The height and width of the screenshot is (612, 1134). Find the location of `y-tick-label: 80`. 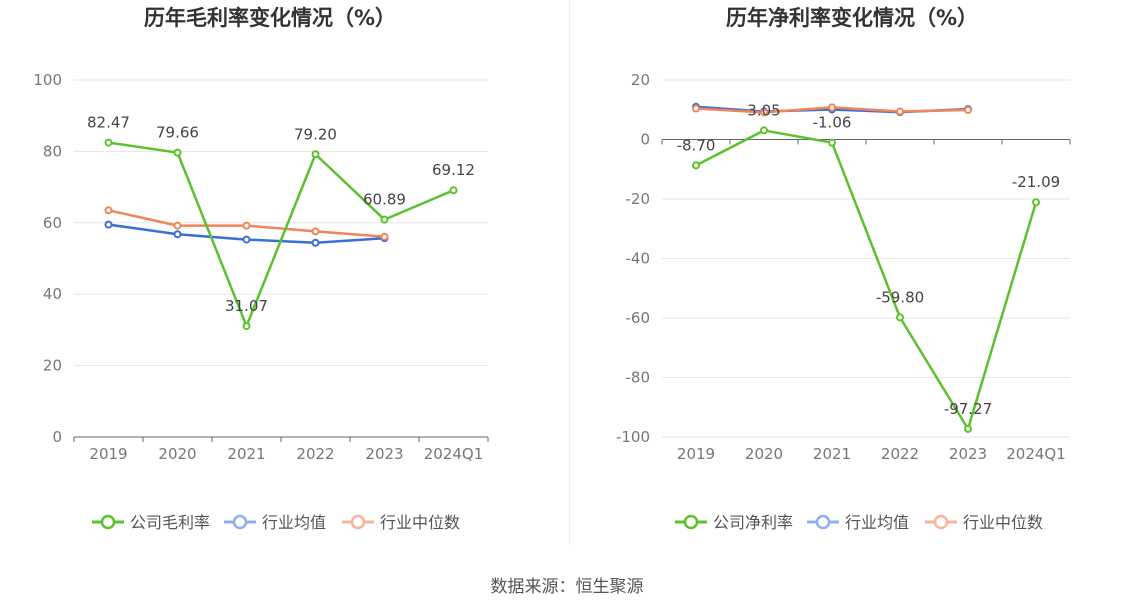

y-tick-label: 80 is located at coordinates (52, 151).